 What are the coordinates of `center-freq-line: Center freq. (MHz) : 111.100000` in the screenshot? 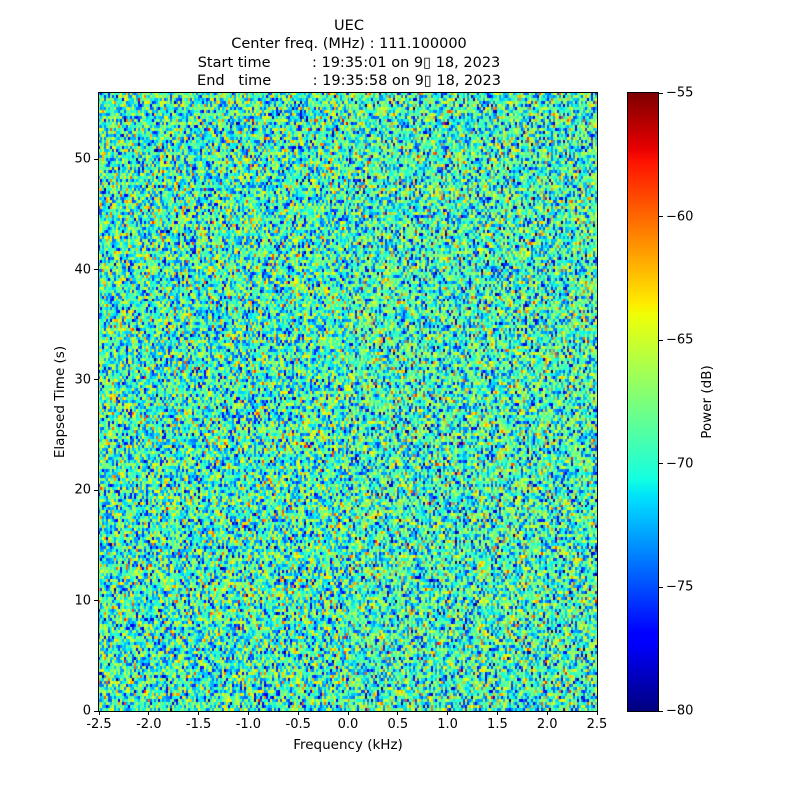 It's located at (349, 44).